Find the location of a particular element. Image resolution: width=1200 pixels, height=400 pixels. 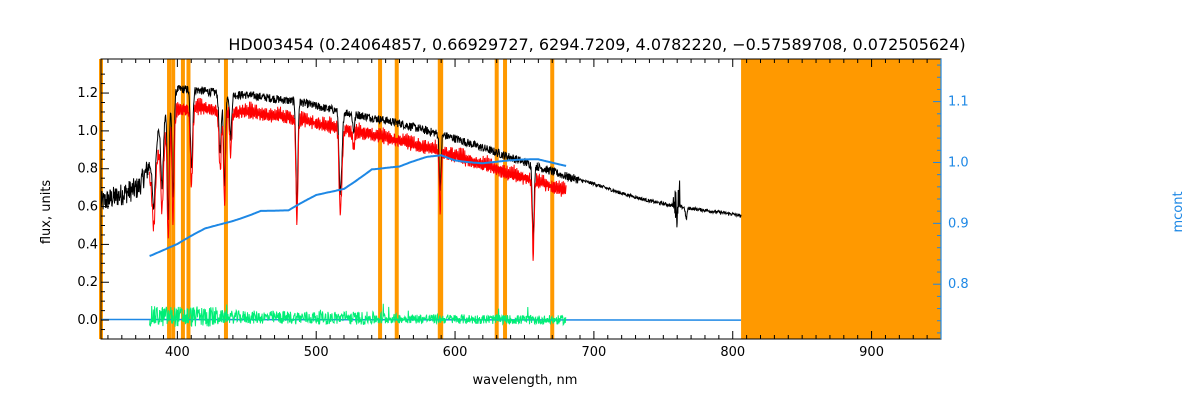

continuum-line is located at coordinates (358, 205).